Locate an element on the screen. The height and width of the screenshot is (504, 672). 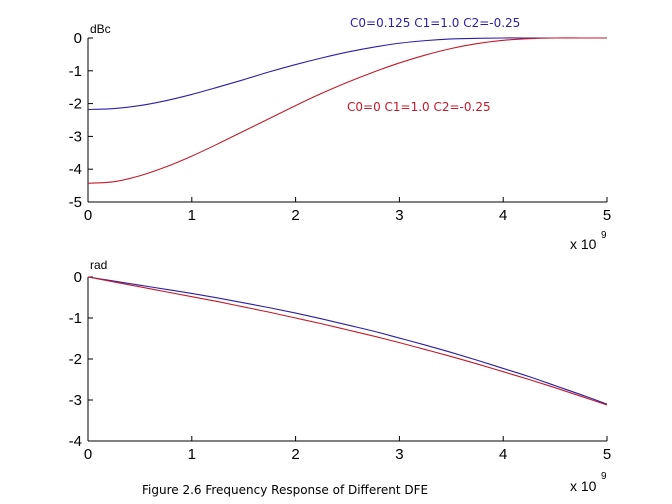
y-axis-unit-label: dBc is located at coordinates (100, 29).